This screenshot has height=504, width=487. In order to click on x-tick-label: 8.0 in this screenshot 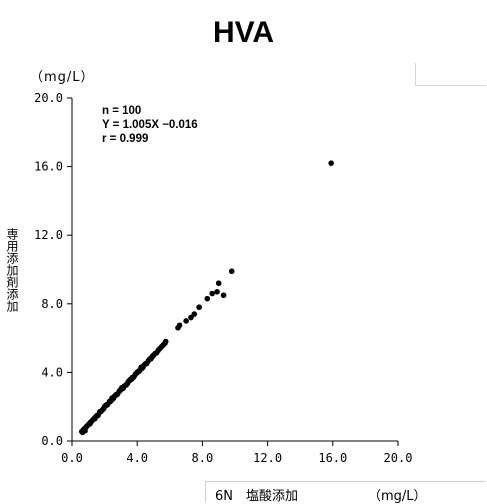, I will do `click(203, 458)`.